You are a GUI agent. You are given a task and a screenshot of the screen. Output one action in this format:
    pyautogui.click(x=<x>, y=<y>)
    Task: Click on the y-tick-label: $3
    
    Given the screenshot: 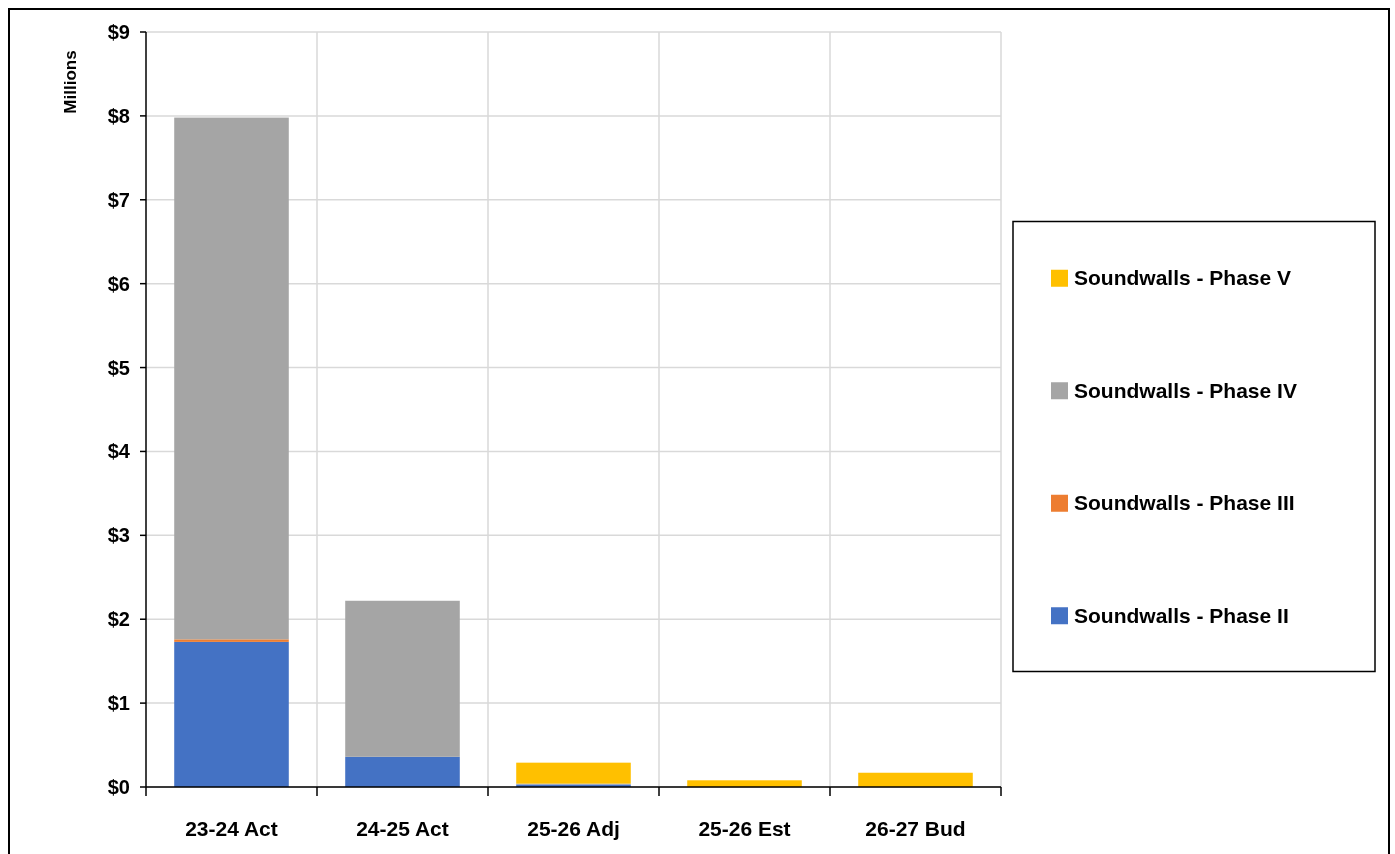 What is the action you would take?
    pyautogui.click(x=118, y=535)
    